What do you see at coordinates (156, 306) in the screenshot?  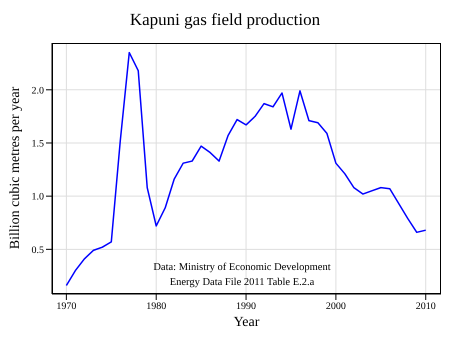 I see `x-tick-label: 1980` at bounding box center [156, 306].